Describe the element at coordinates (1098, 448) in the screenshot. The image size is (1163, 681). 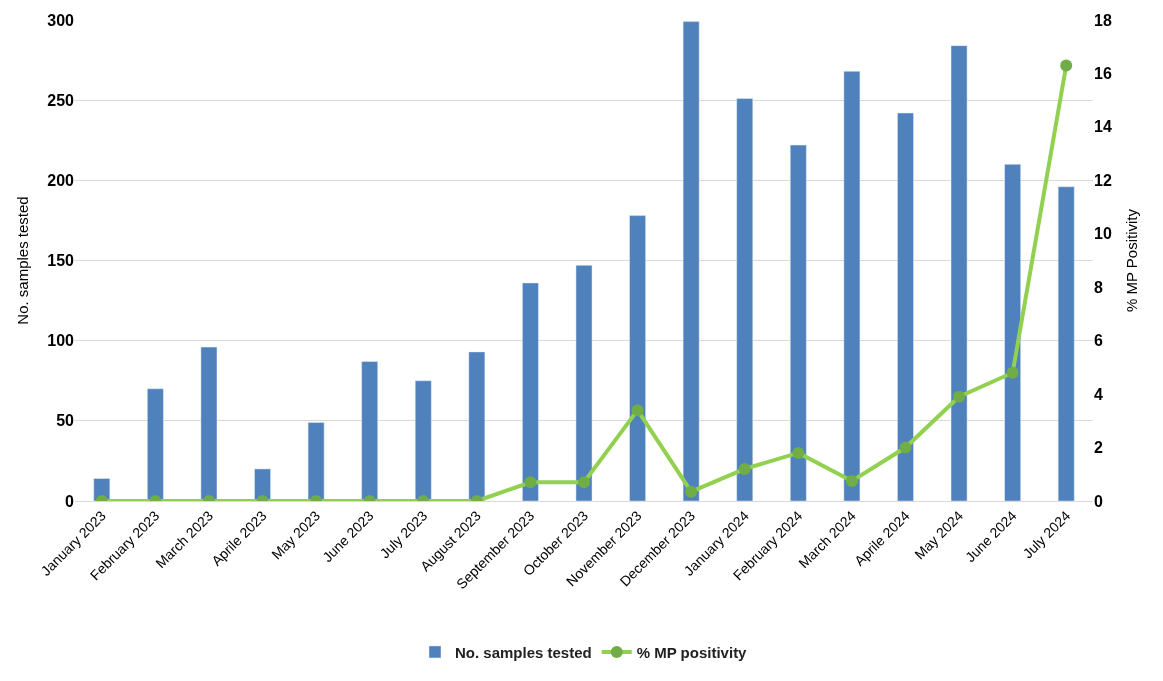
I see `y2-tick-label: 2` at that location.